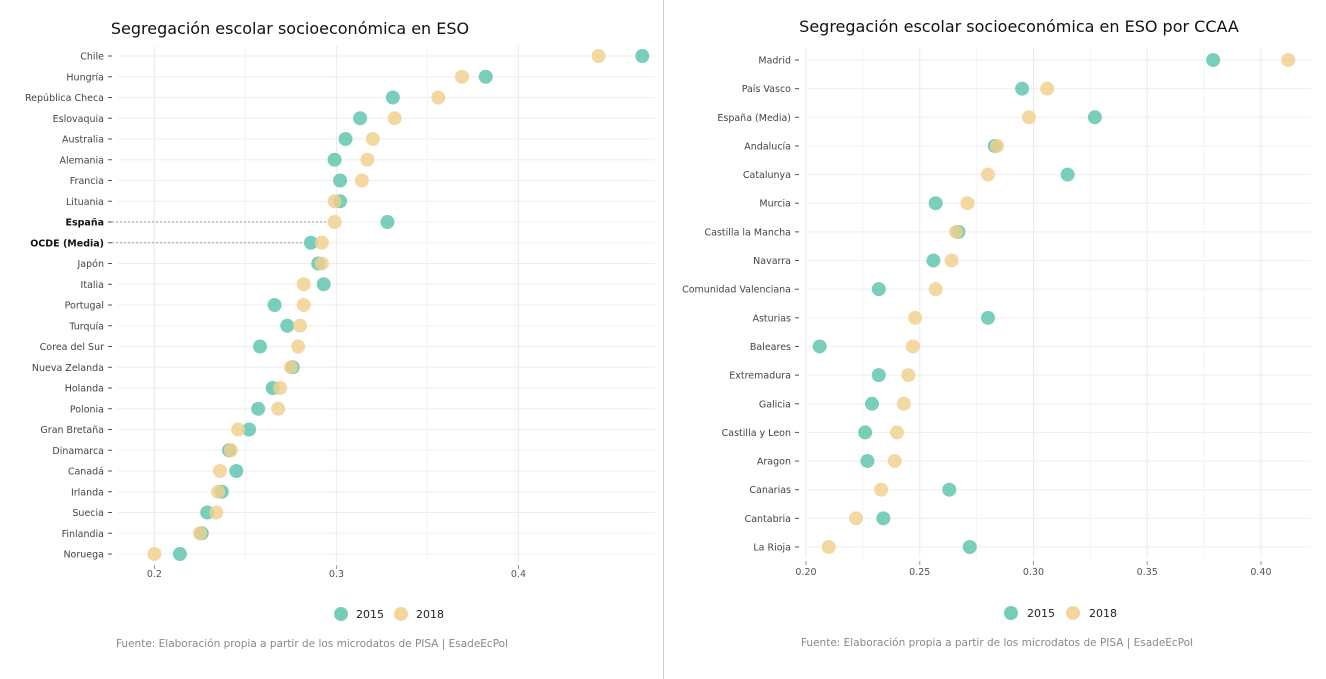 The image size is (1326, 679). I want to click on y-tick-label: Japón, so click(91, 264).